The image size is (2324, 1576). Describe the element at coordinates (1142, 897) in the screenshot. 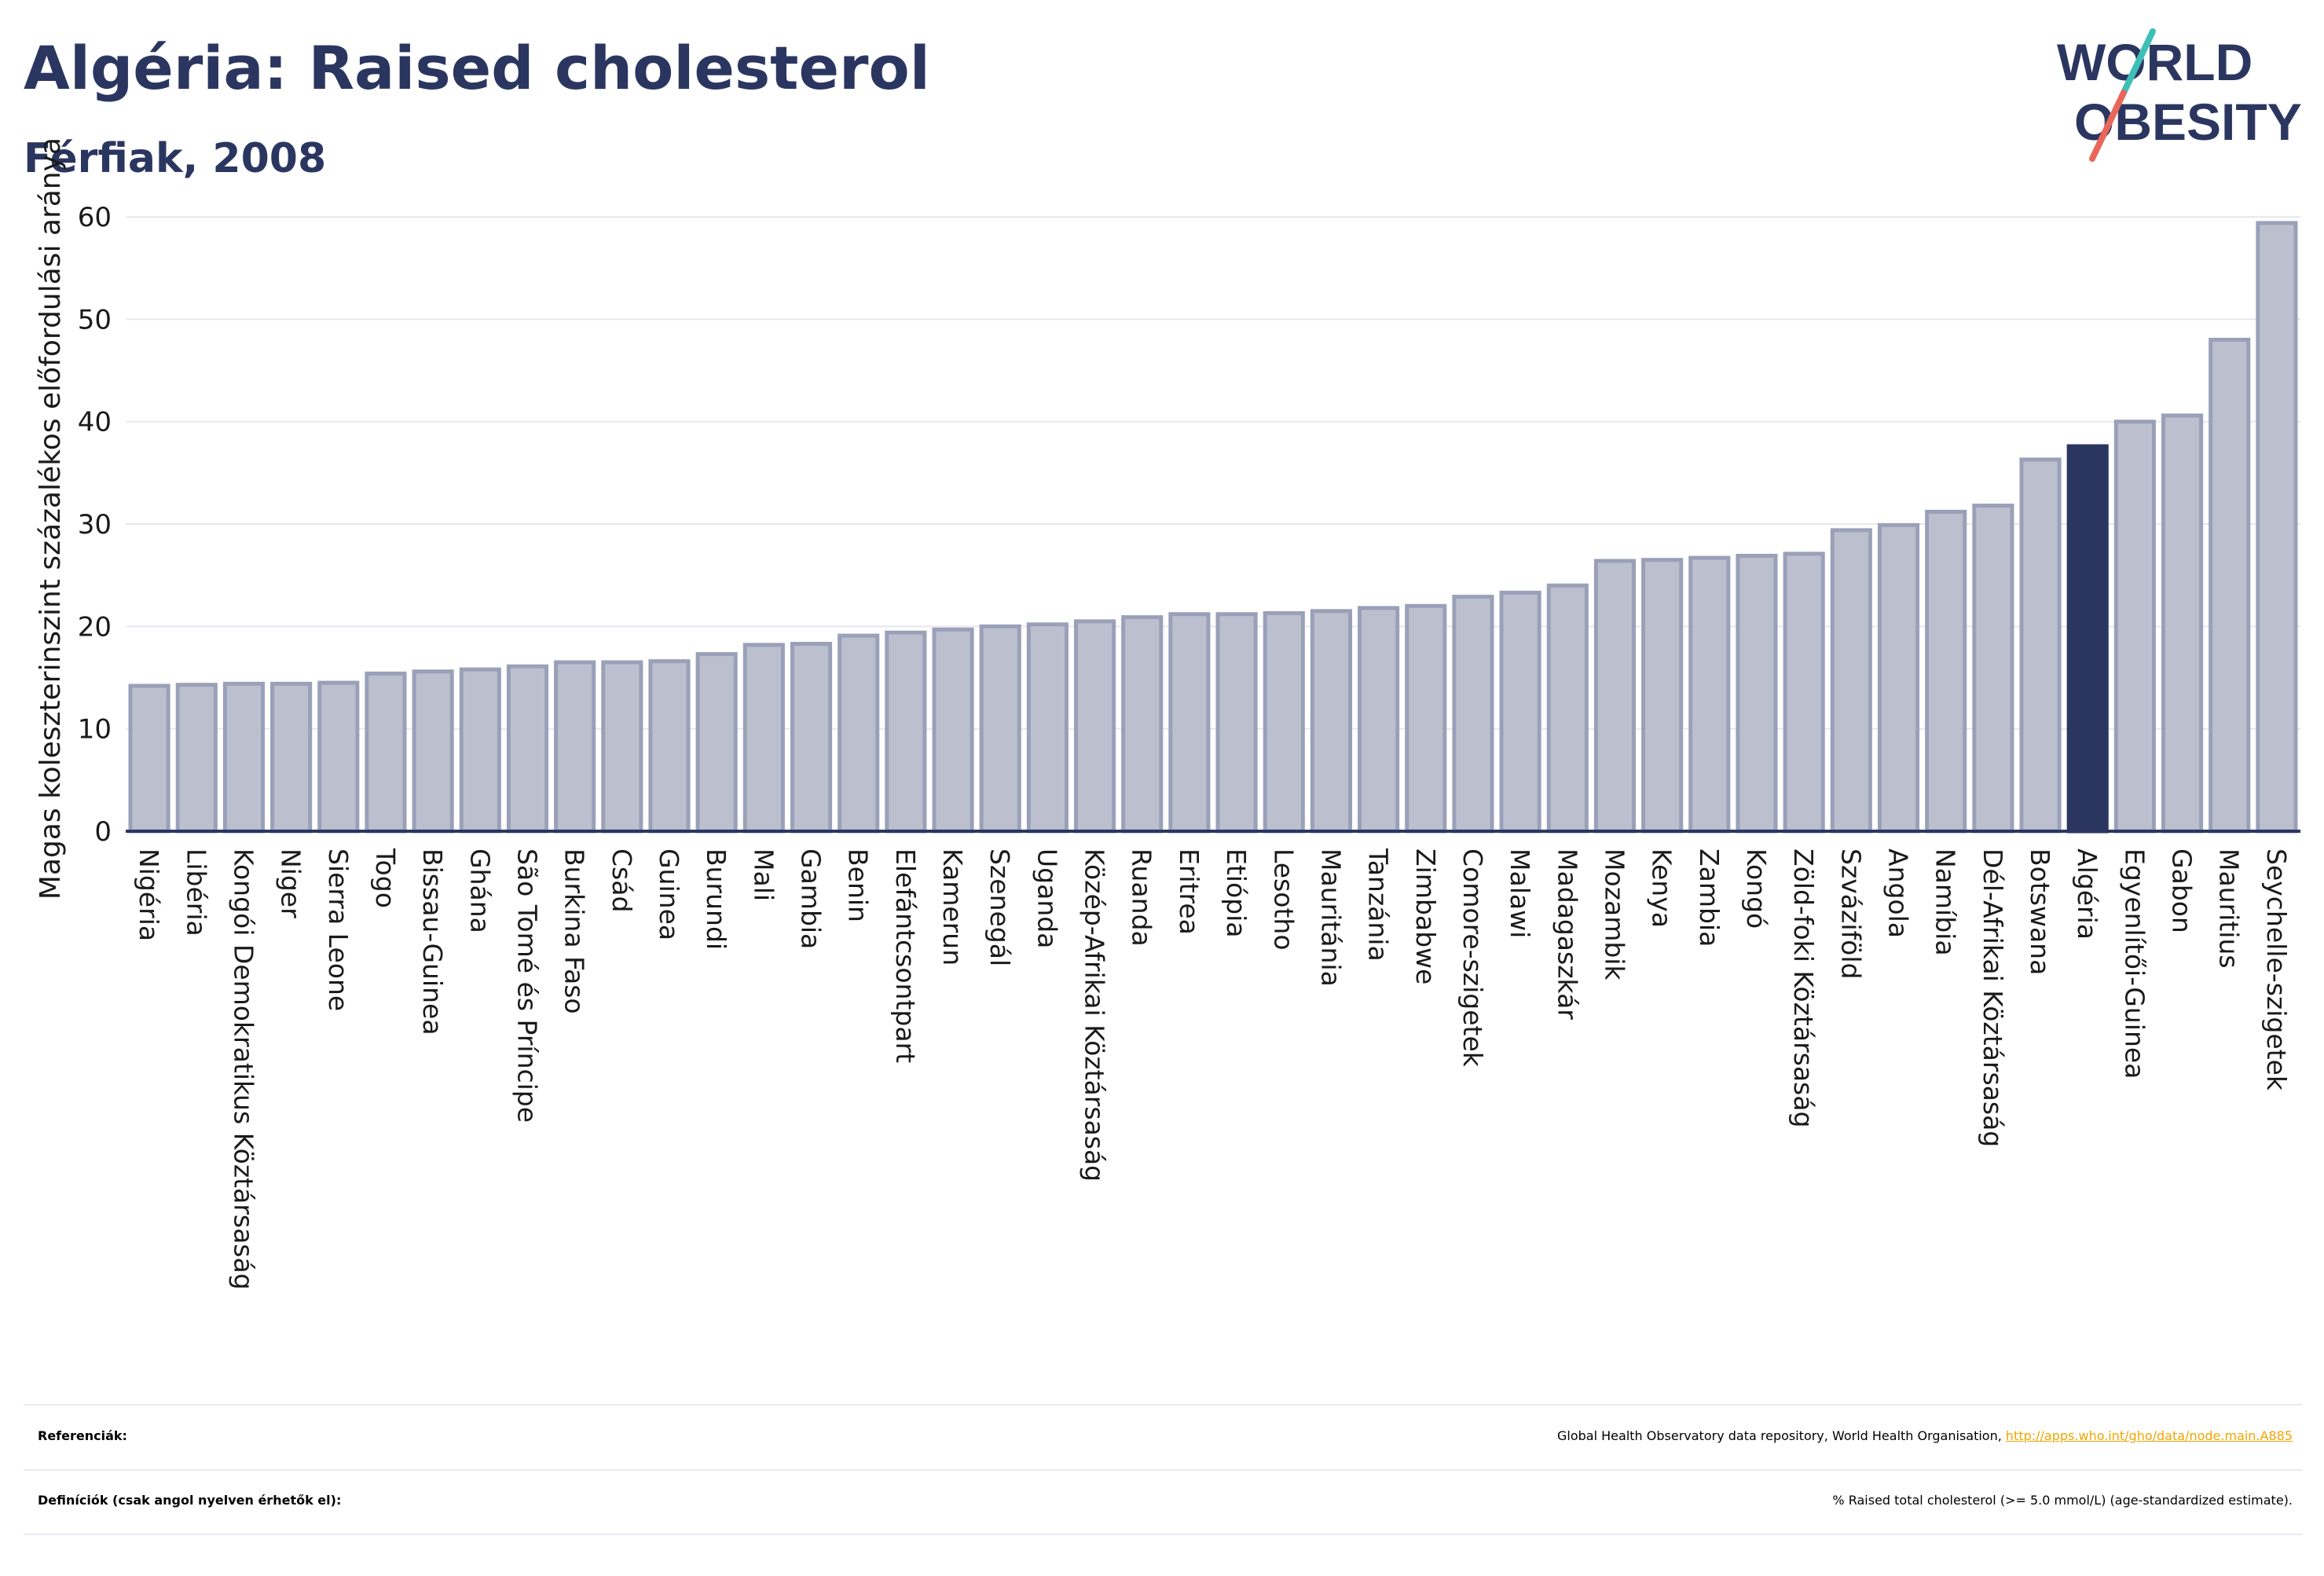

I see `x-tick-label: Ruanda` at that location.